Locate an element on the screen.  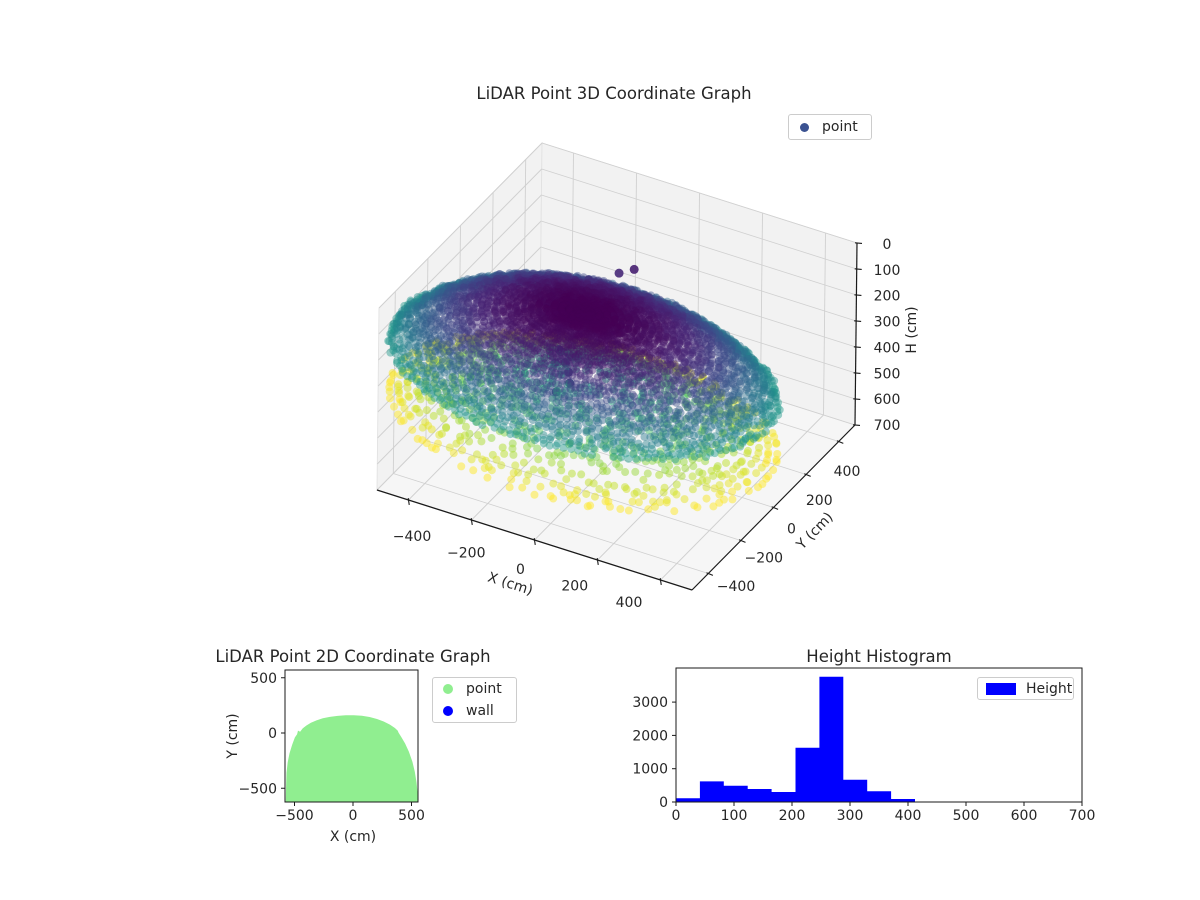
height-swatch-icon is located at coordinates (1001, 688).